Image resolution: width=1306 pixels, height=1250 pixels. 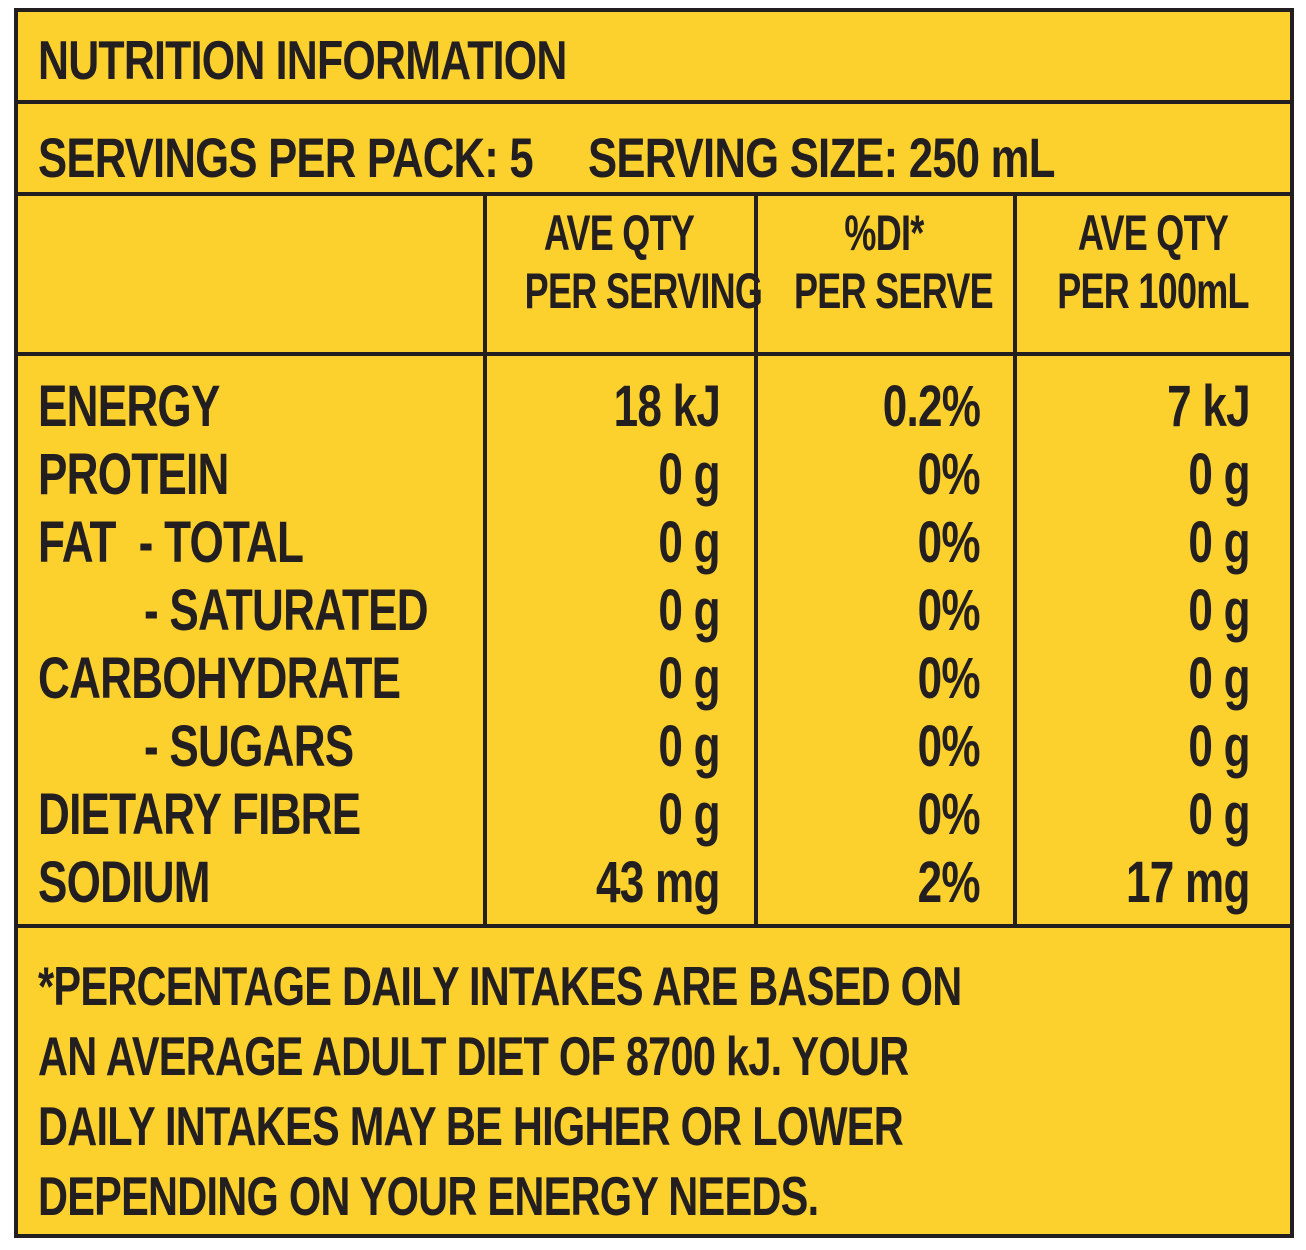 I want to click on divider-title, so click(x=654, y=102).